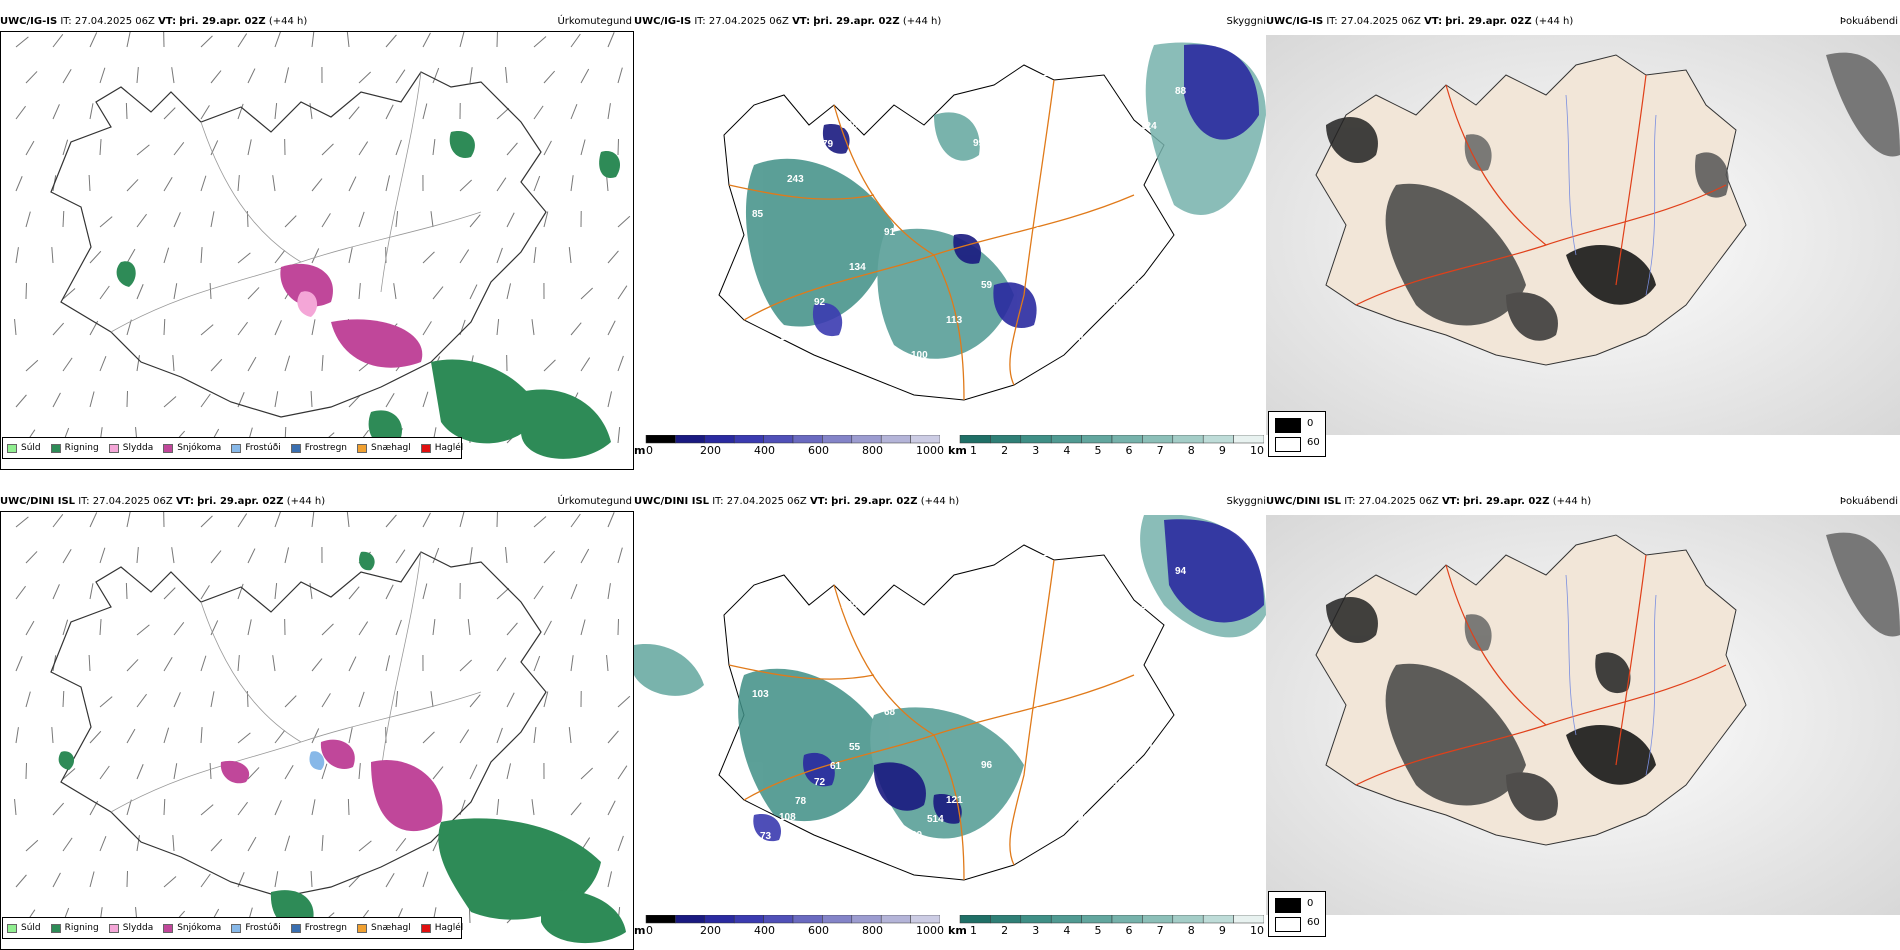  What do you see at coordinates (973, 450) in the screenshot?
I see `visibility-tick-label: 1` at bounding box center [973, 450].